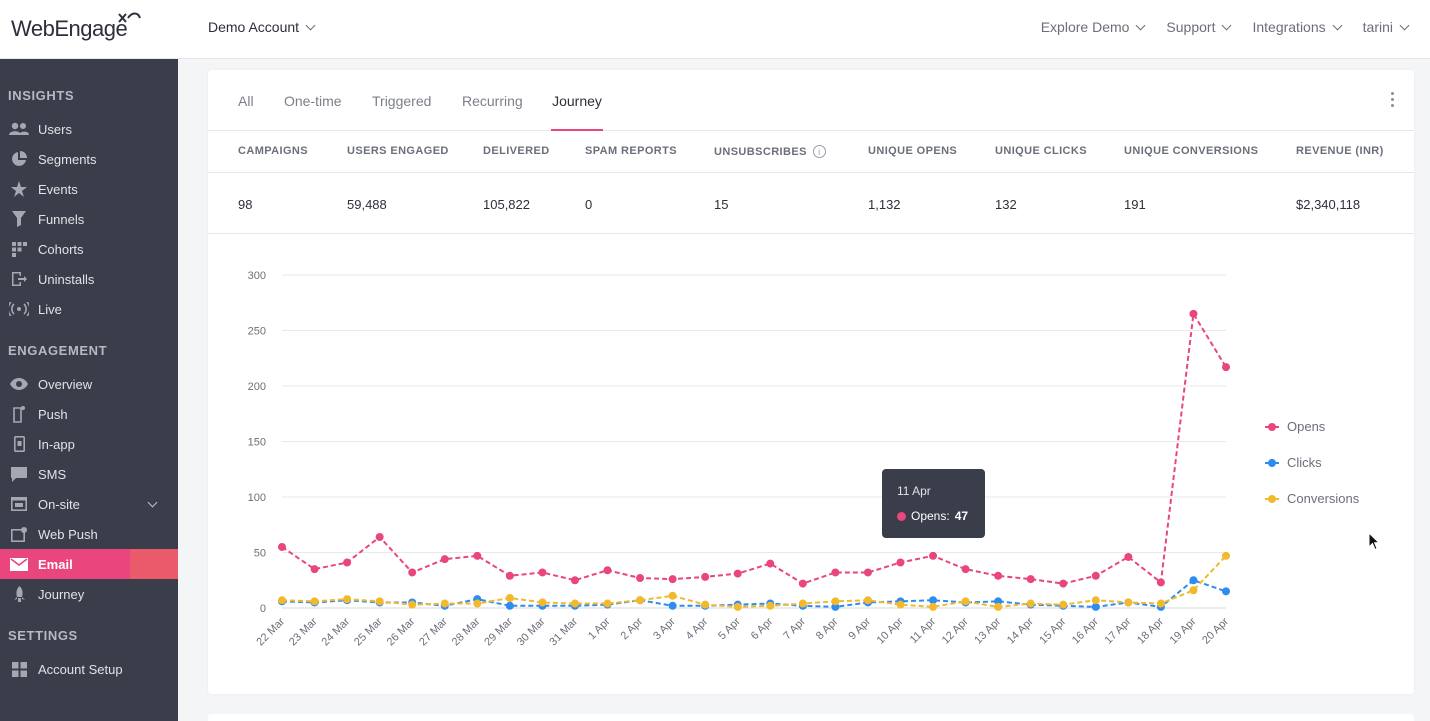 Image resolution: width=1430 pixels, height=721 pixels. What do you see at coordinates (19, 444) in the screenshot?
I see `inapp-icon` at bounding box center [19, 444].